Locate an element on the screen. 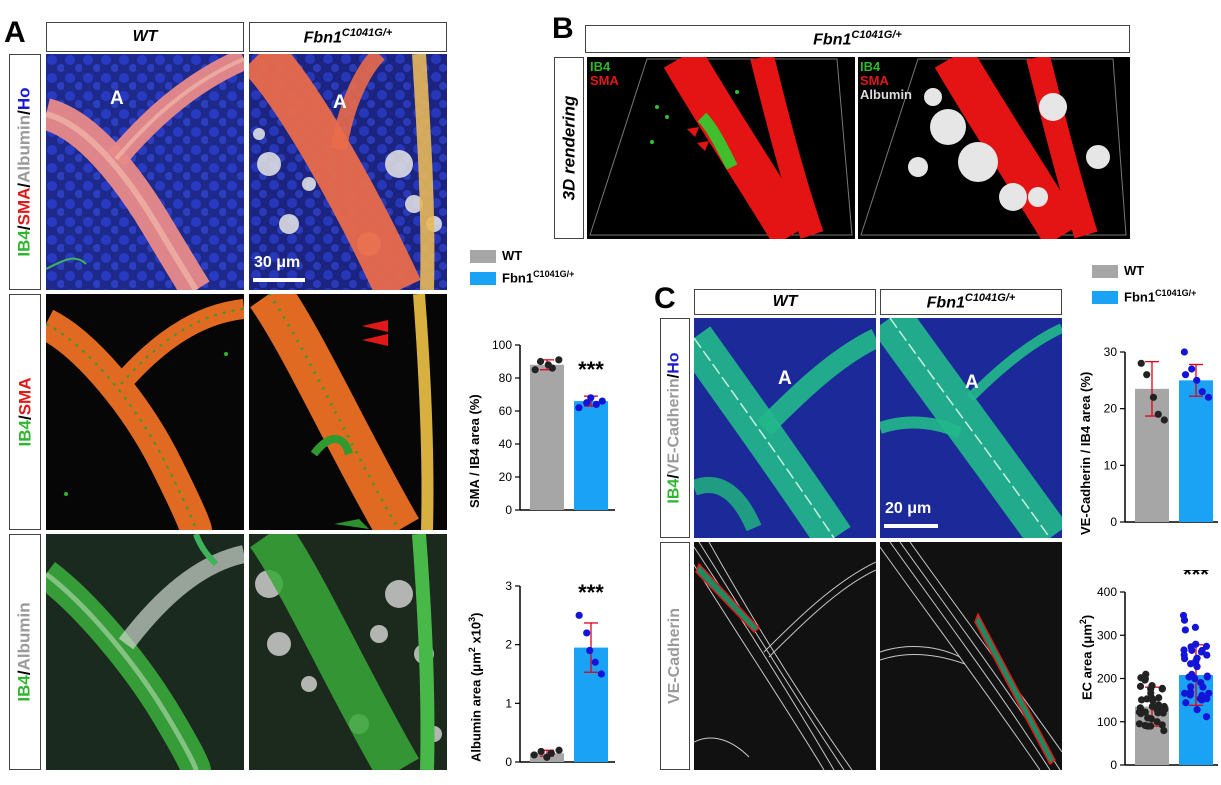 Image resolution: width=1221 pixels, height=785 pixels. panel-c-row2-label-text: VE-Cadherin is located at coordinates (675, 656).